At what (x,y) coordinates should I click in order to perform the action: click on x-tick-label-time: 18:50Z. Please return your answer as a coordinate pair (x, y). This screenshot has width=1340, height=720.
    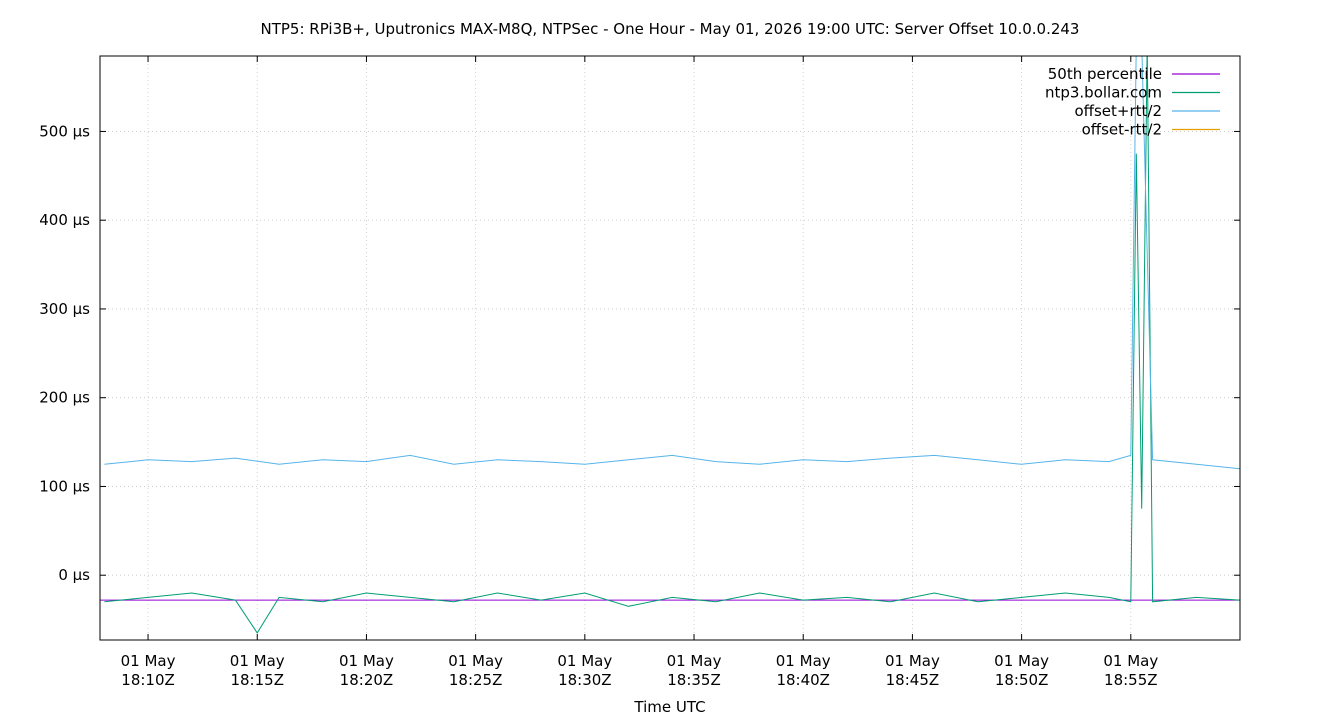
    Looking at the image, I should click on (1022, 680).